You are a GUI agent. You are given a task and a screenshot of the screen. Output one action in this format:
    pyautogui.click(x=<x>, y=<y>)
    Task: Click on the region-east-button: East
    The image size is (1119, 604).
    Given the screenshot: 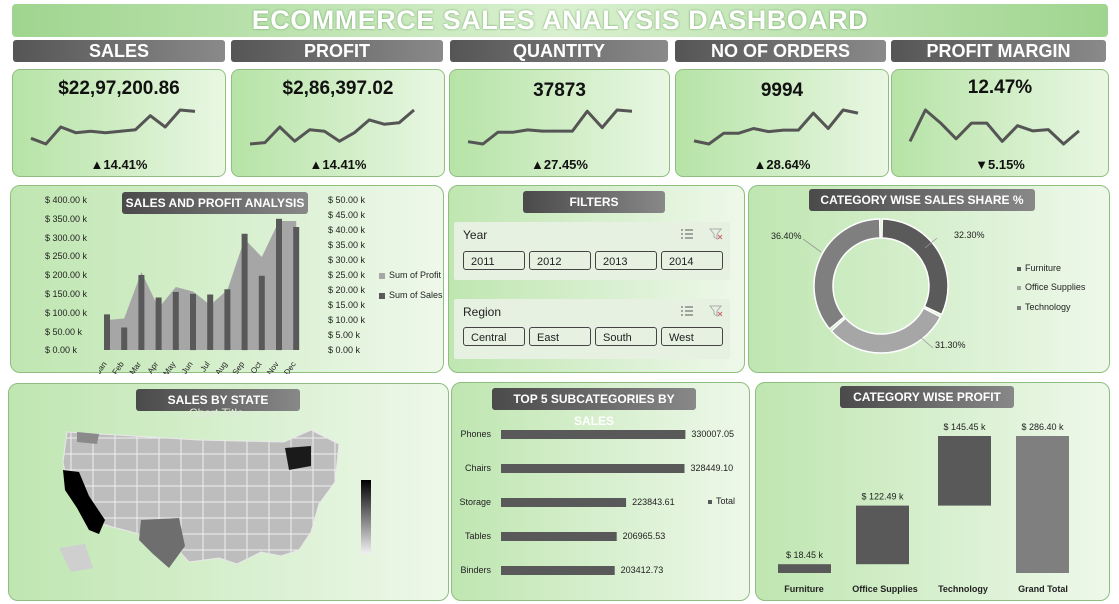 What is the action you would take?
    pyautogui.click(x=560, y=336)
    